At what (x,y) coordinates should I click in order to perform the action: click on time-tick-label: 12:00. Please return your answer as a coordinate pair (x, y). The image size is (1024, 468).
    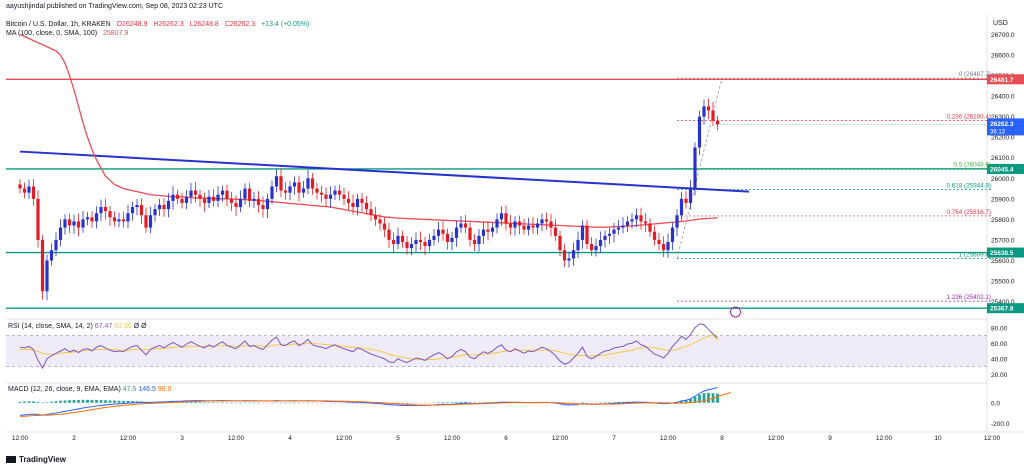
    Looking at the image, I should click on (344, 438).